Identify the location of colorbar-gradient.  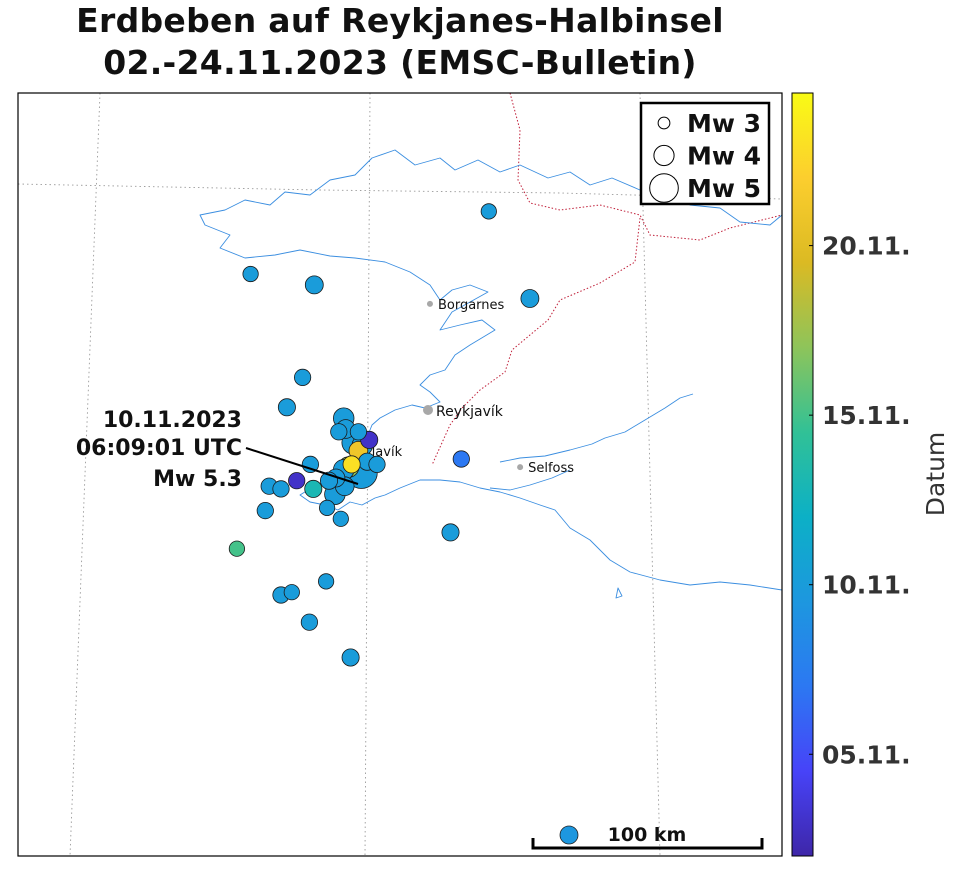
(802, 474).